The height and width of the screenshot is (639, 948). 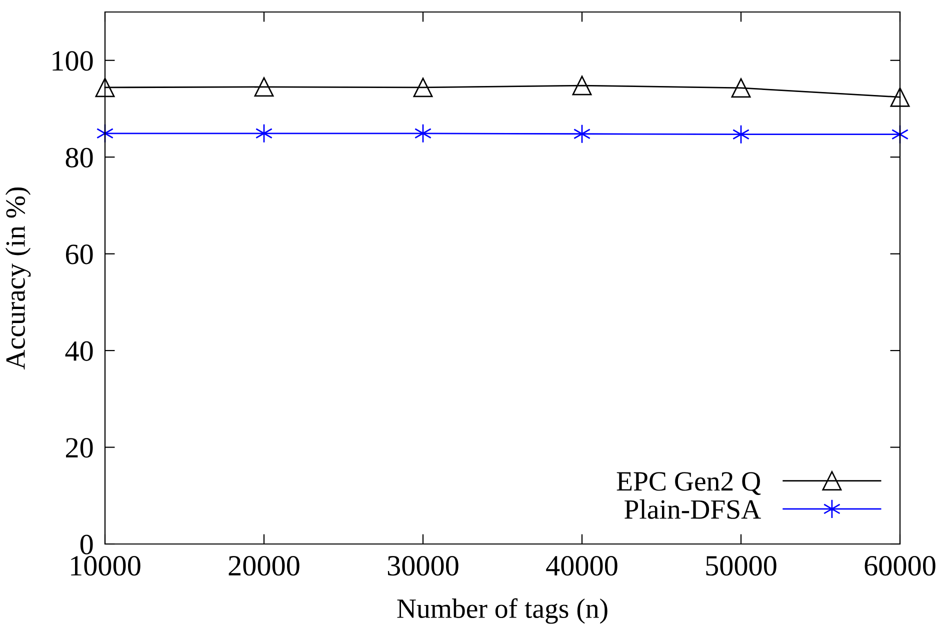 What do you see at coordinates (79, 448) in the screenshot?
I see `y-tick-label: 20` at bounding box center [79, 448].